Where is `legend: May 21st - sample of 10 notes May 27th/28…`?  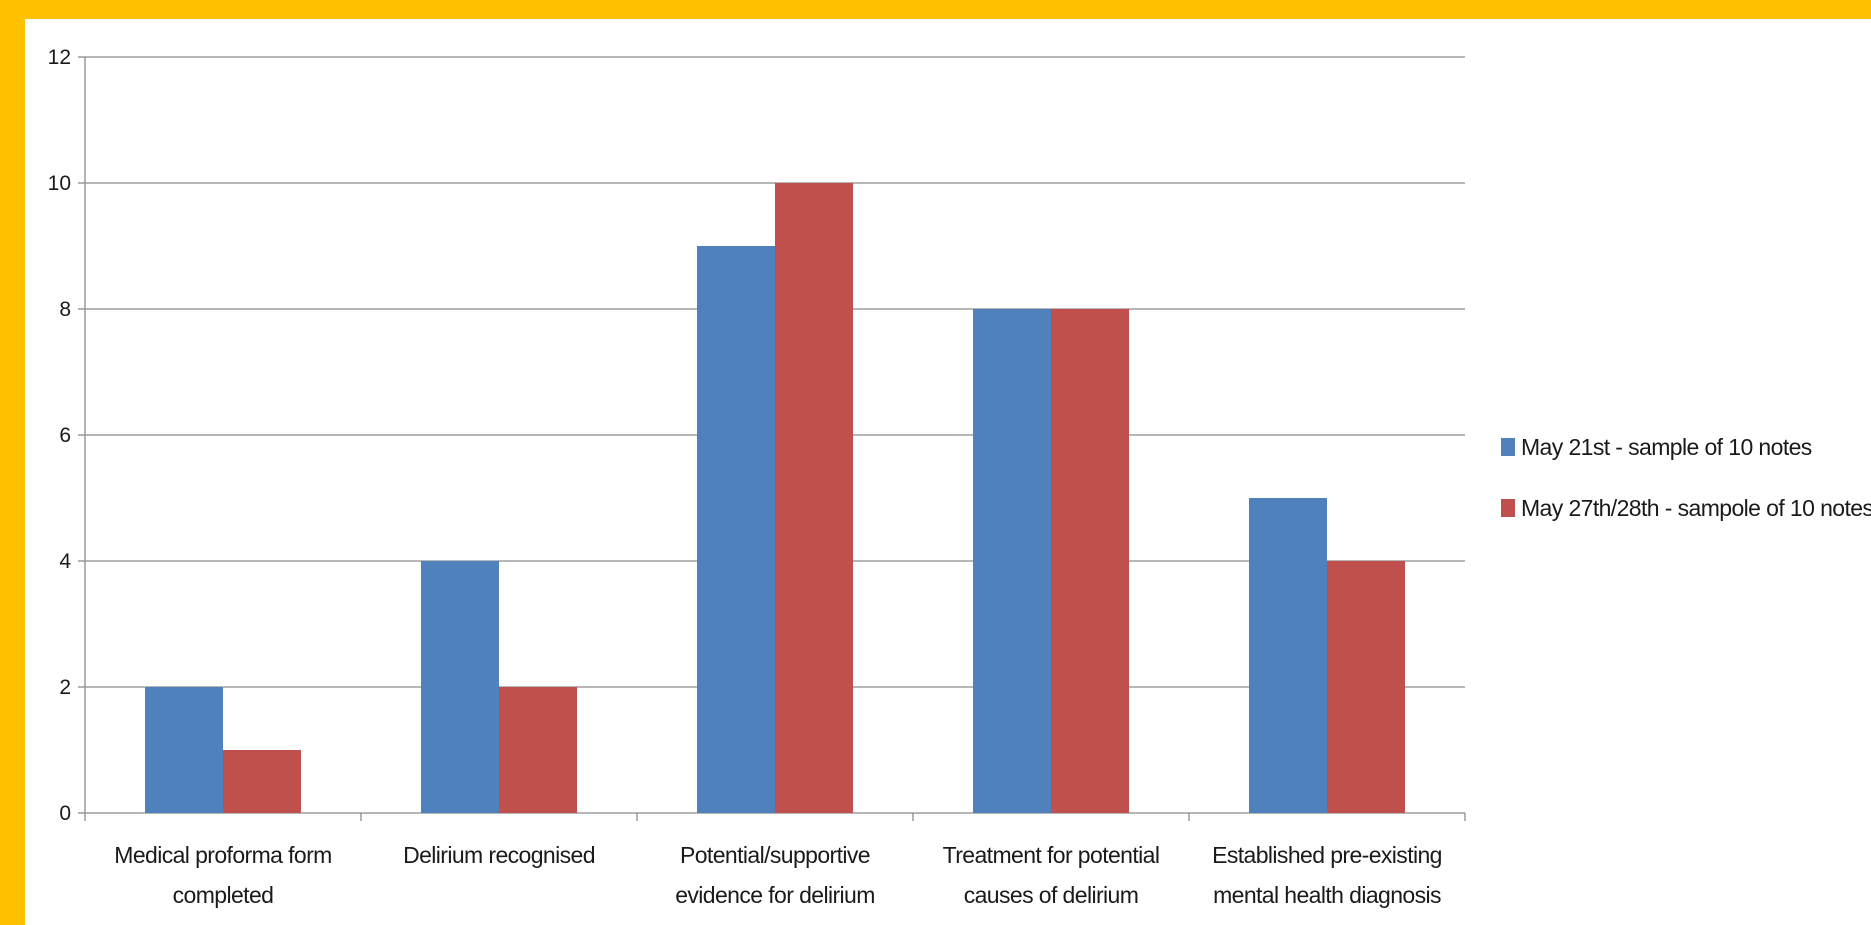
legend: May 21st - sample of 10 notes May 27th/28… is located at coordinates (1686, 477).